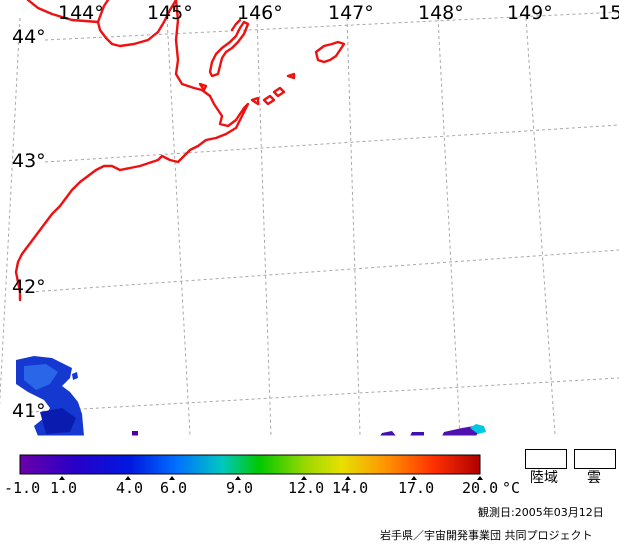 This screenshot has height=546, width=619. Describe the element at coordinates (546, 459) in the screenshot. I see `land-legend-swatch` at that location.